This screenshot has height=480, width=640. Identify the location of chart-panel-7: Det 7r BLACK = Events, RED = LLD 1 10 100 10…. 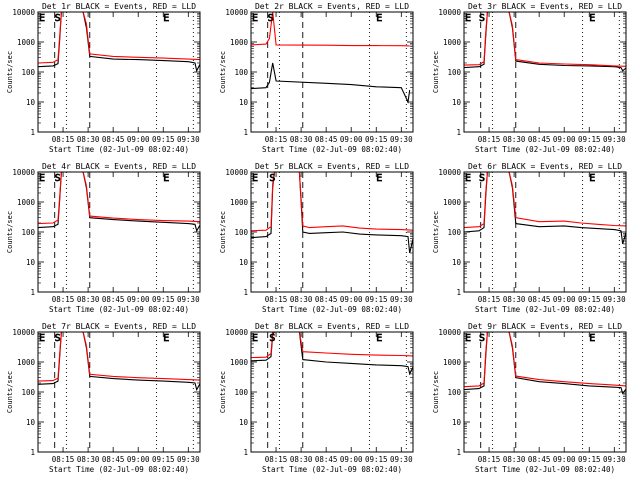
(103, 398).